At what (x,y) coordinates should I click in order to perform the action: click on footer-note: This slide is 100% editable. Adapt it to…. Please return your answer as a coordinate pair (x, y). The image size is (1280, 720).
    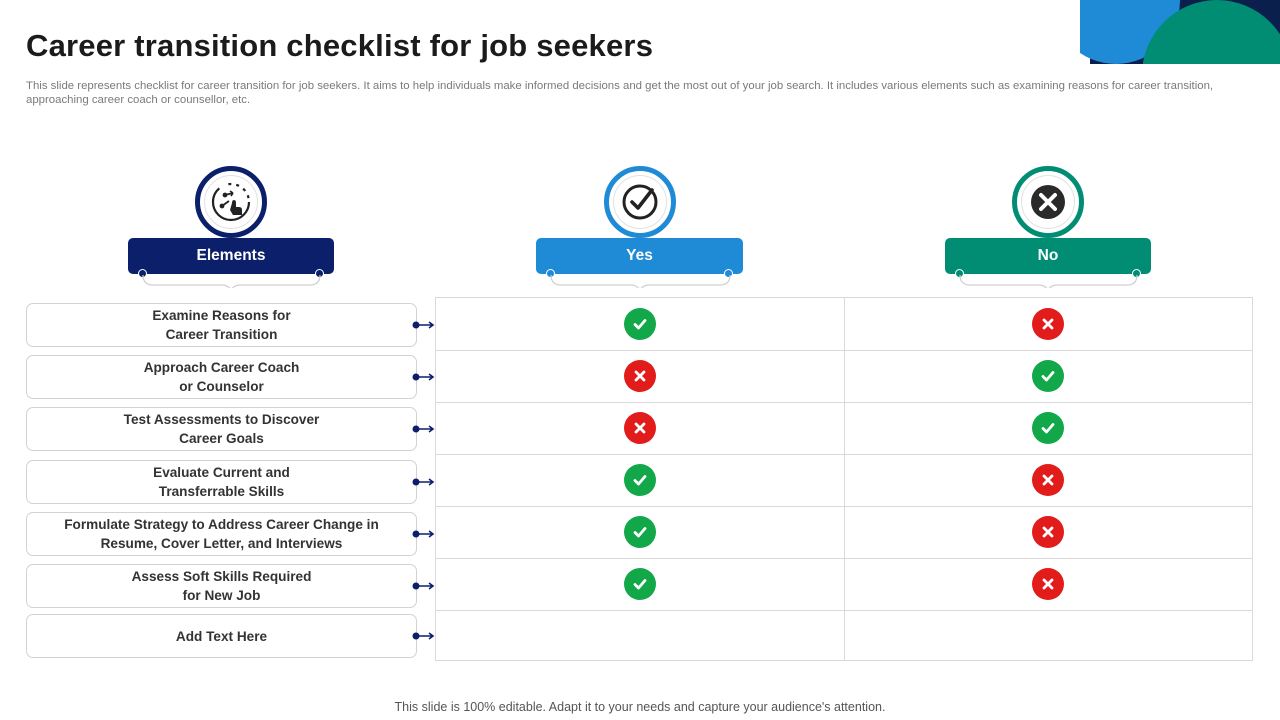
    Looking at the image, I should click on (640, 707).